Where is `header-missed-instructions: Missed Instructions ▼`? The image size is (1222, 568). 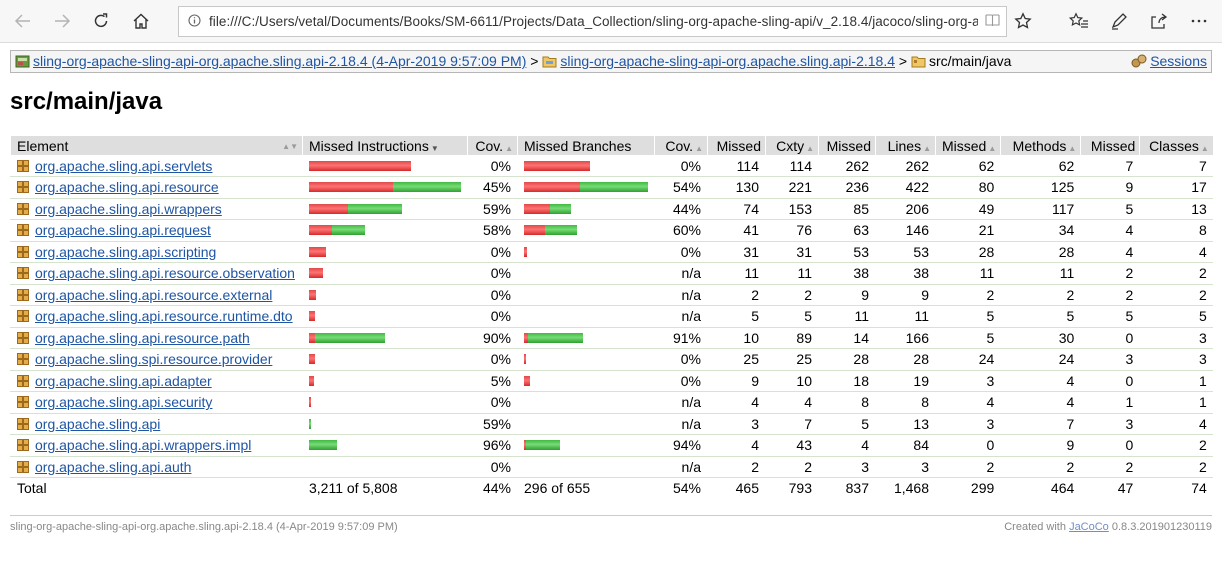
header-missed-instructions: Missed Instructions ▼ is located at coordinates (385, 145).